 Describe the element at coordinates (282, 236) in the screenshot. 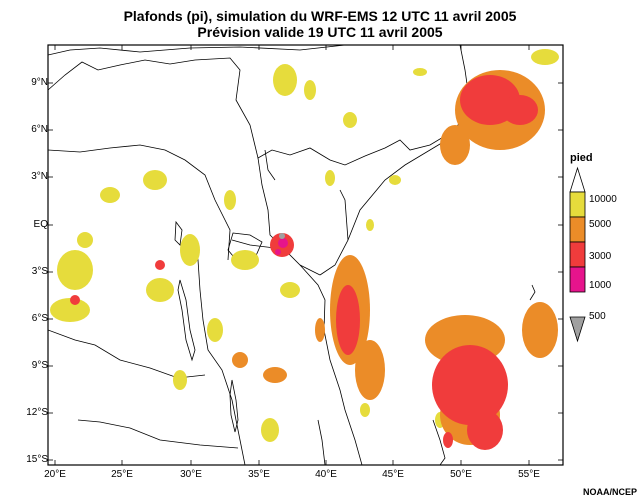

I see `ceiling-500-areas` at that location.